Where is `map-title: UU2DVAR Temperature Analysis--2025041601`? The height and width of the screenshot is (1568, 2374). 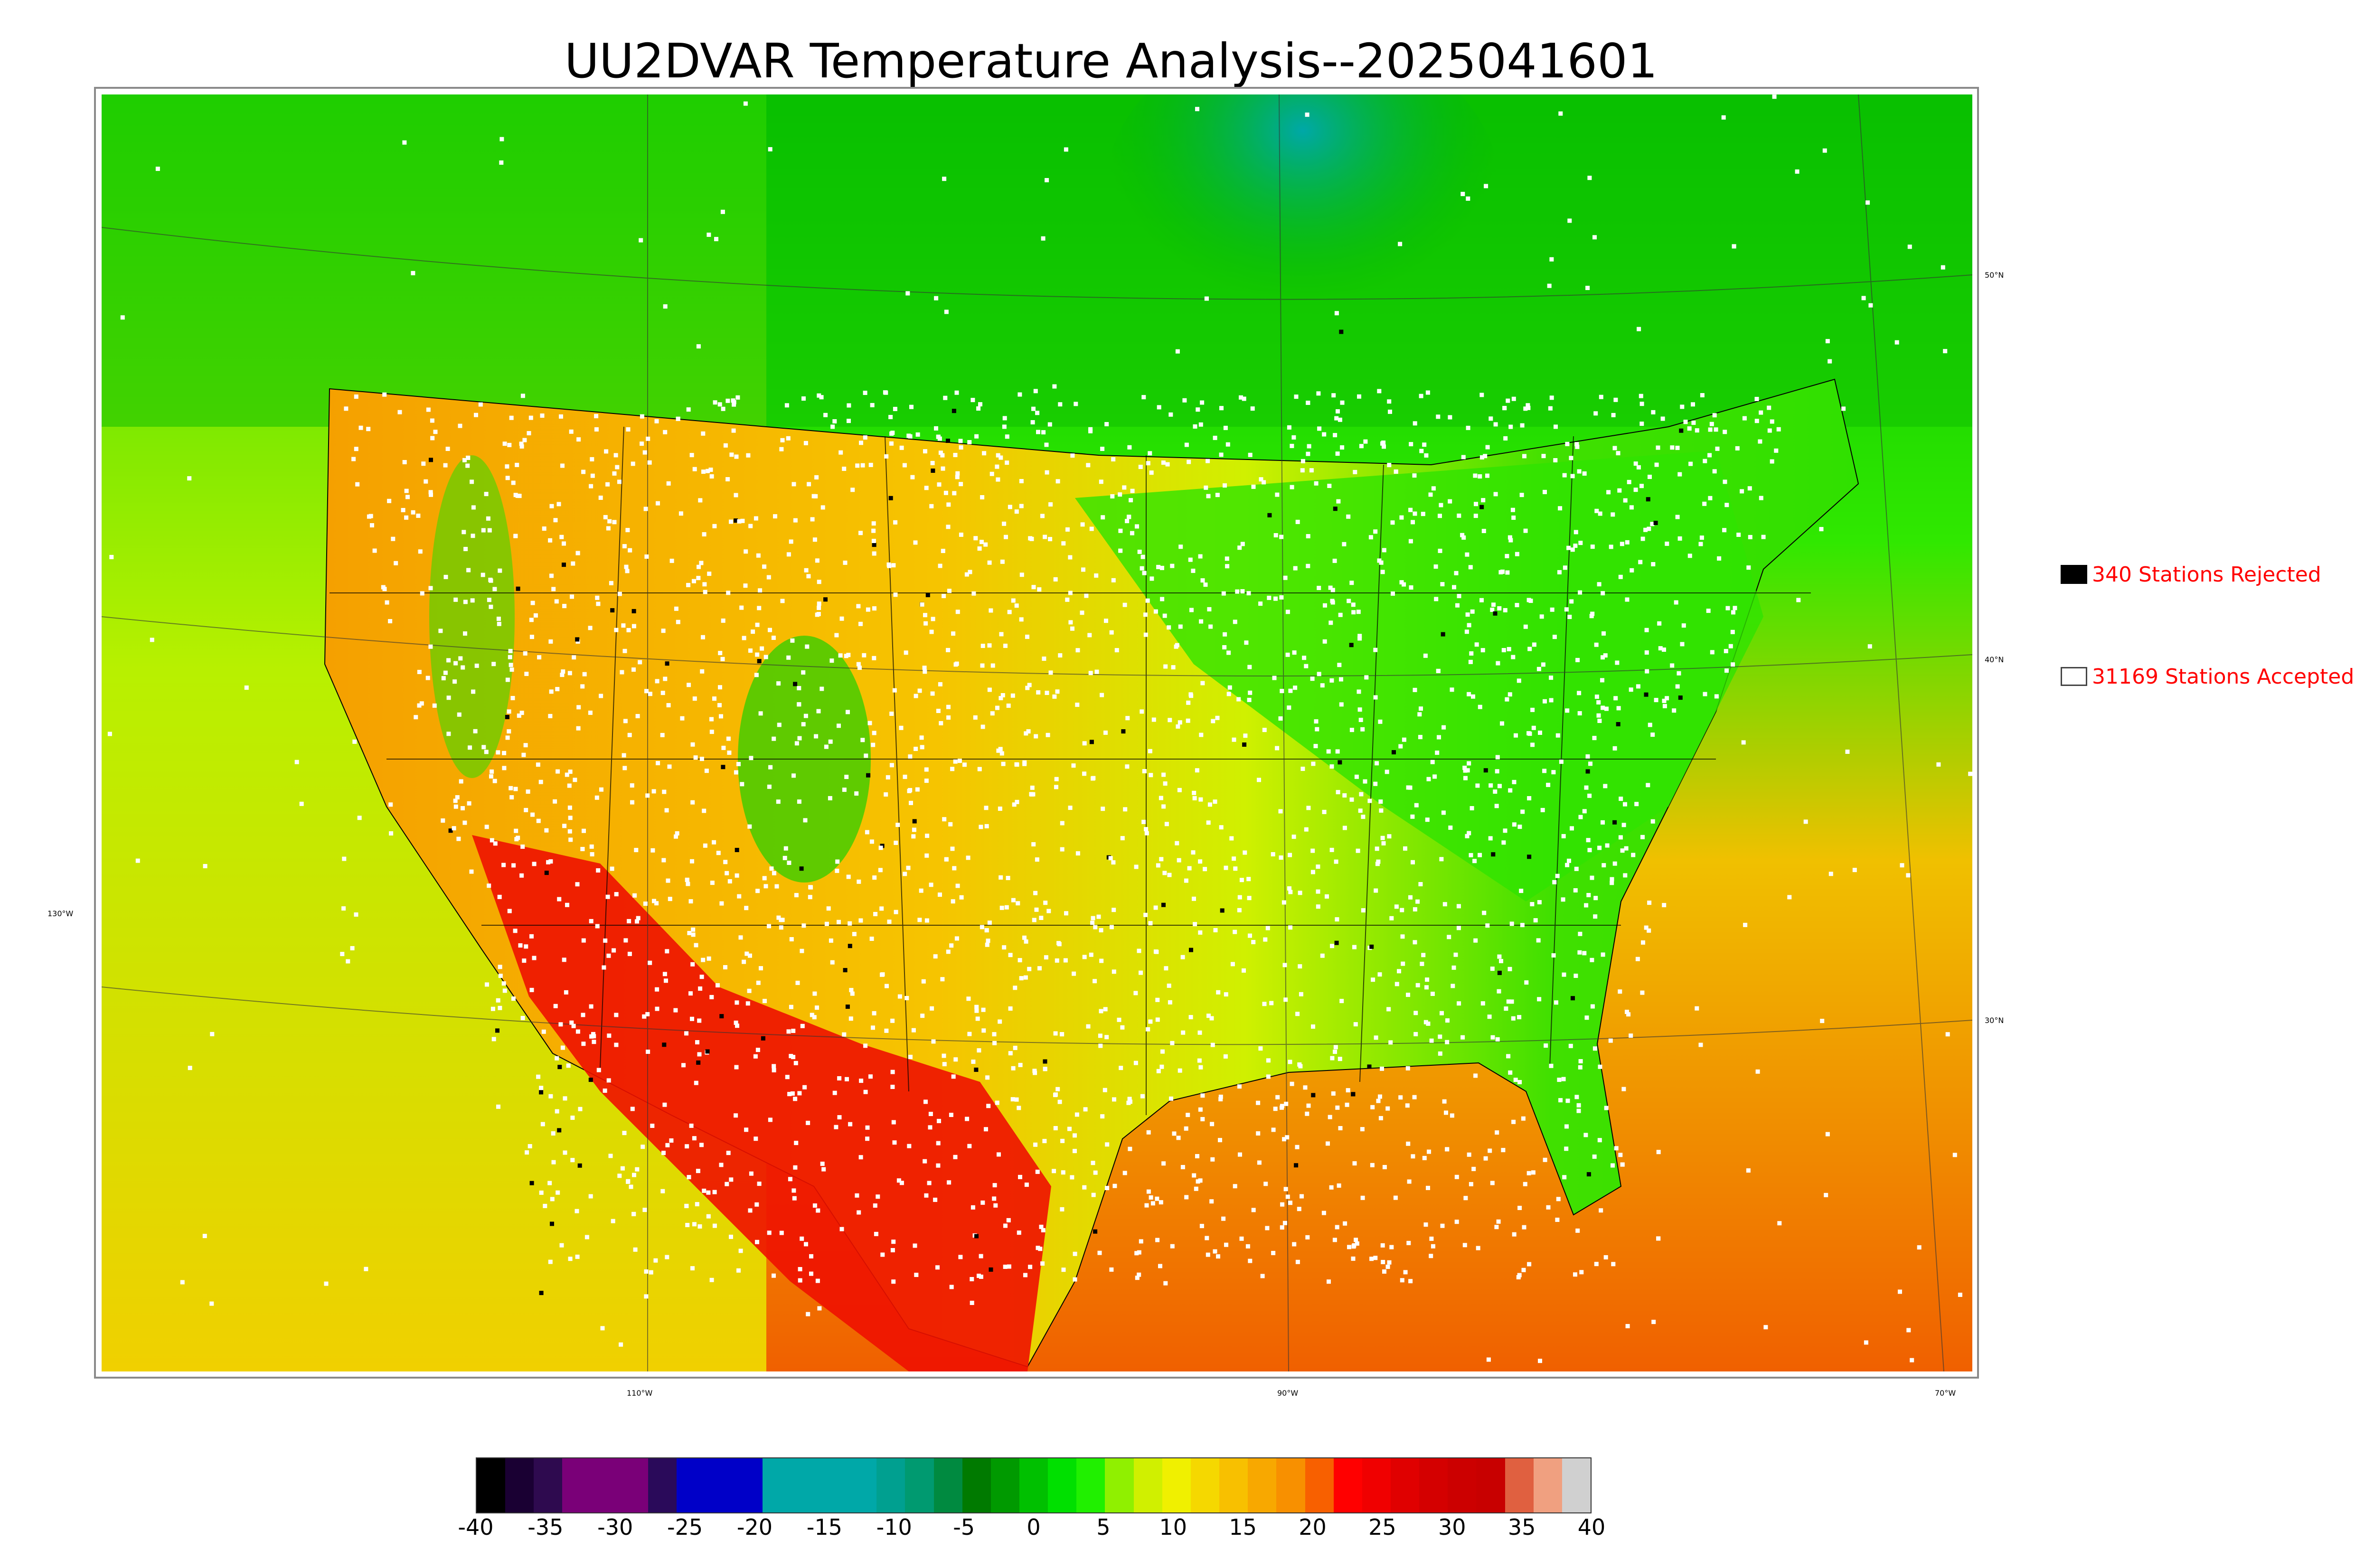
map-title: UU2DVAR Temperature Analysis--2025041601 is located at coordinates (1111, 61).